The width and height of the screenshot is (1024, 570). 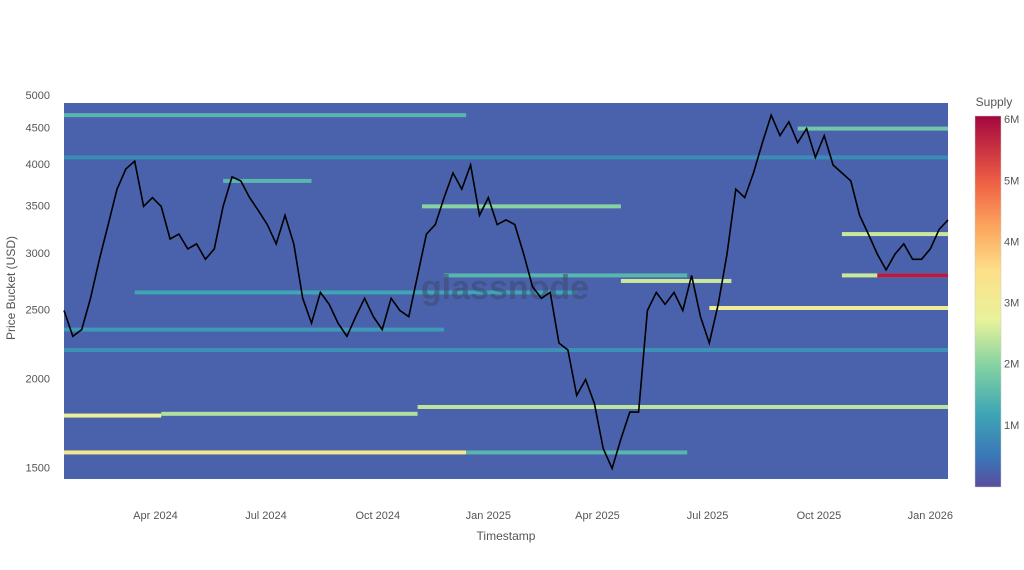 I want to click on x-tick-label: Apr 2024, so click(x=155, y=516).